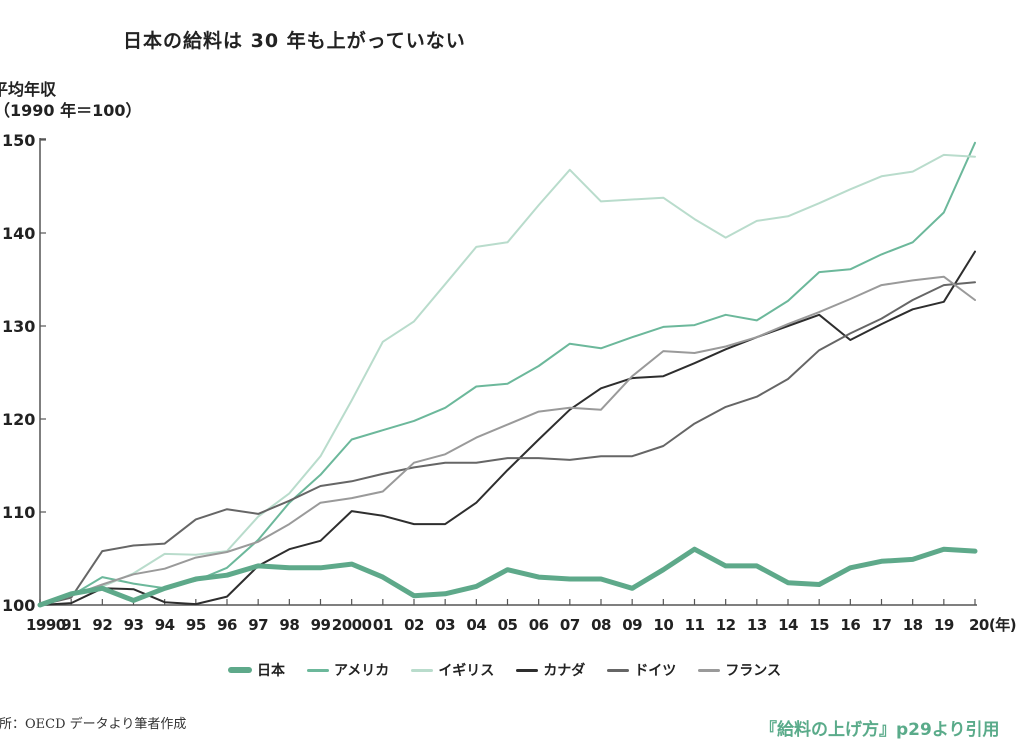  What do you see at coordinates (850, 625) in the screenshot?
I see `x-tick-label: 16` at bounding box center [850, 625].